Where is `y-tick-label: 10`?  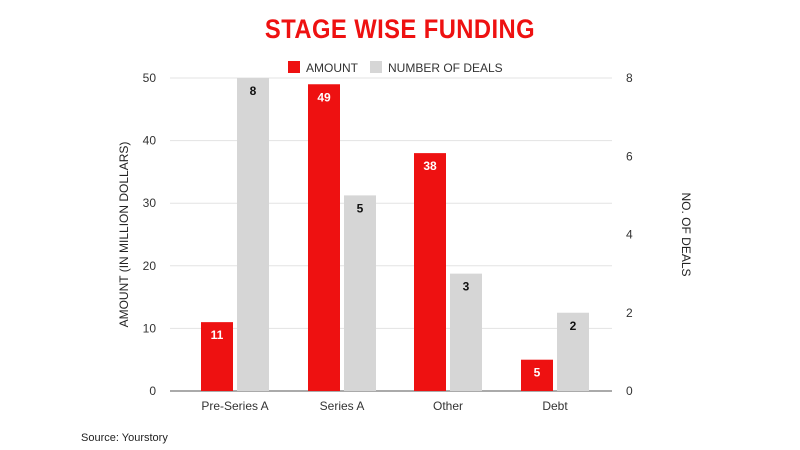
y-tick-label: 10 is located at coordinates (150, 328).